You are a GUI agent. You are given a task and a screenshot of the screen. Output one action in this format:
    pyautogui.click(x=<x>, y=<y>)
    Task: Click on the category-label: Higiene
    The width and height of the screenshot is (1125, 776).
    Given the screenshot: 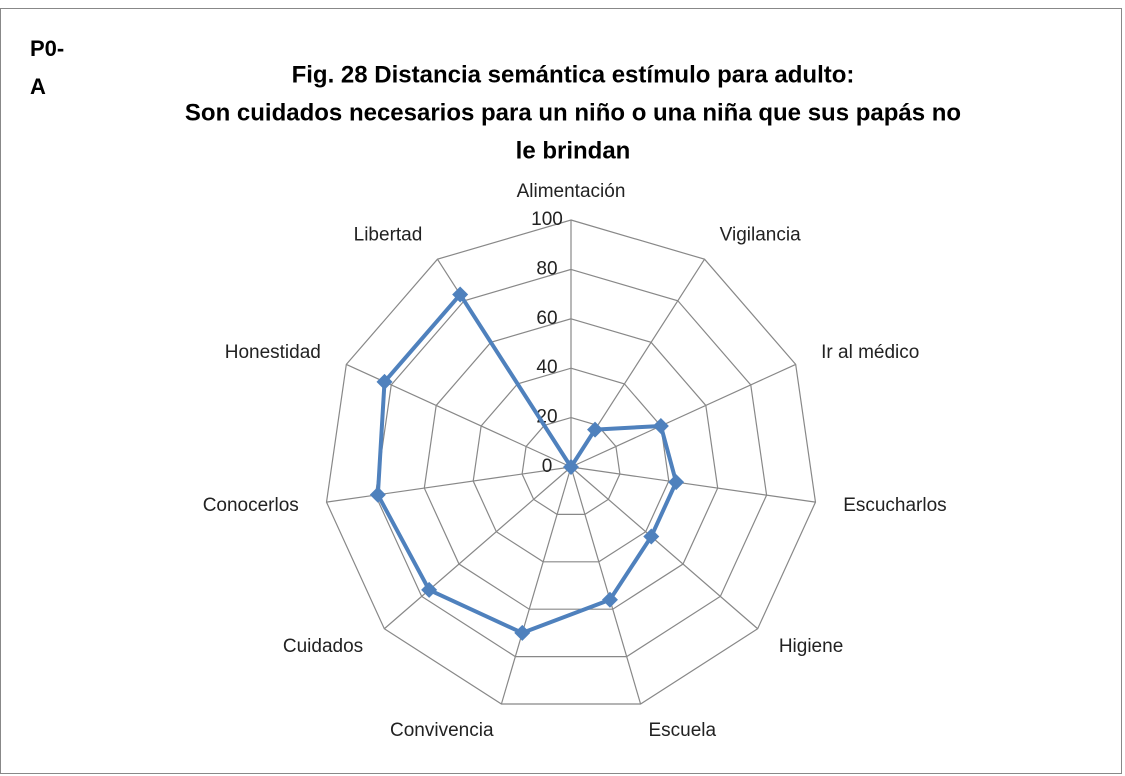 What is the action you would take?
    pyautogui.click(x=811, y=646)
    